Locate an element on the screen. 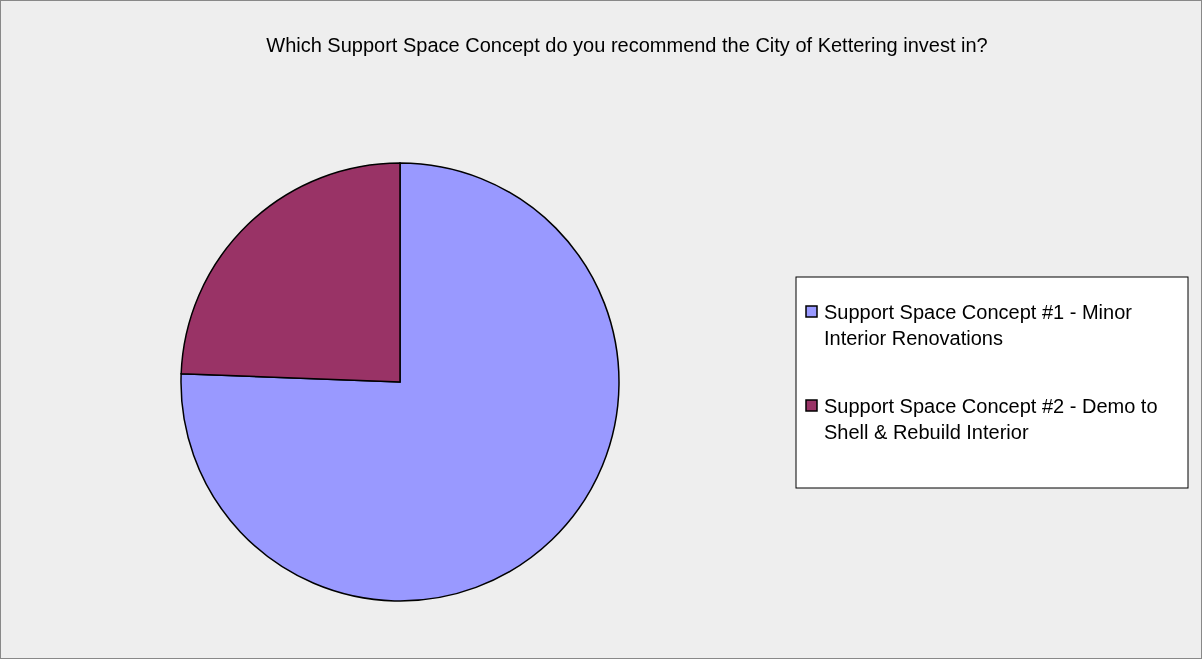 This screenshot has width=1202, height=659. legend-label: Support Space Concept #2 - Demo to Shell & Rebuild Interior is located at coordinates (991, 419).